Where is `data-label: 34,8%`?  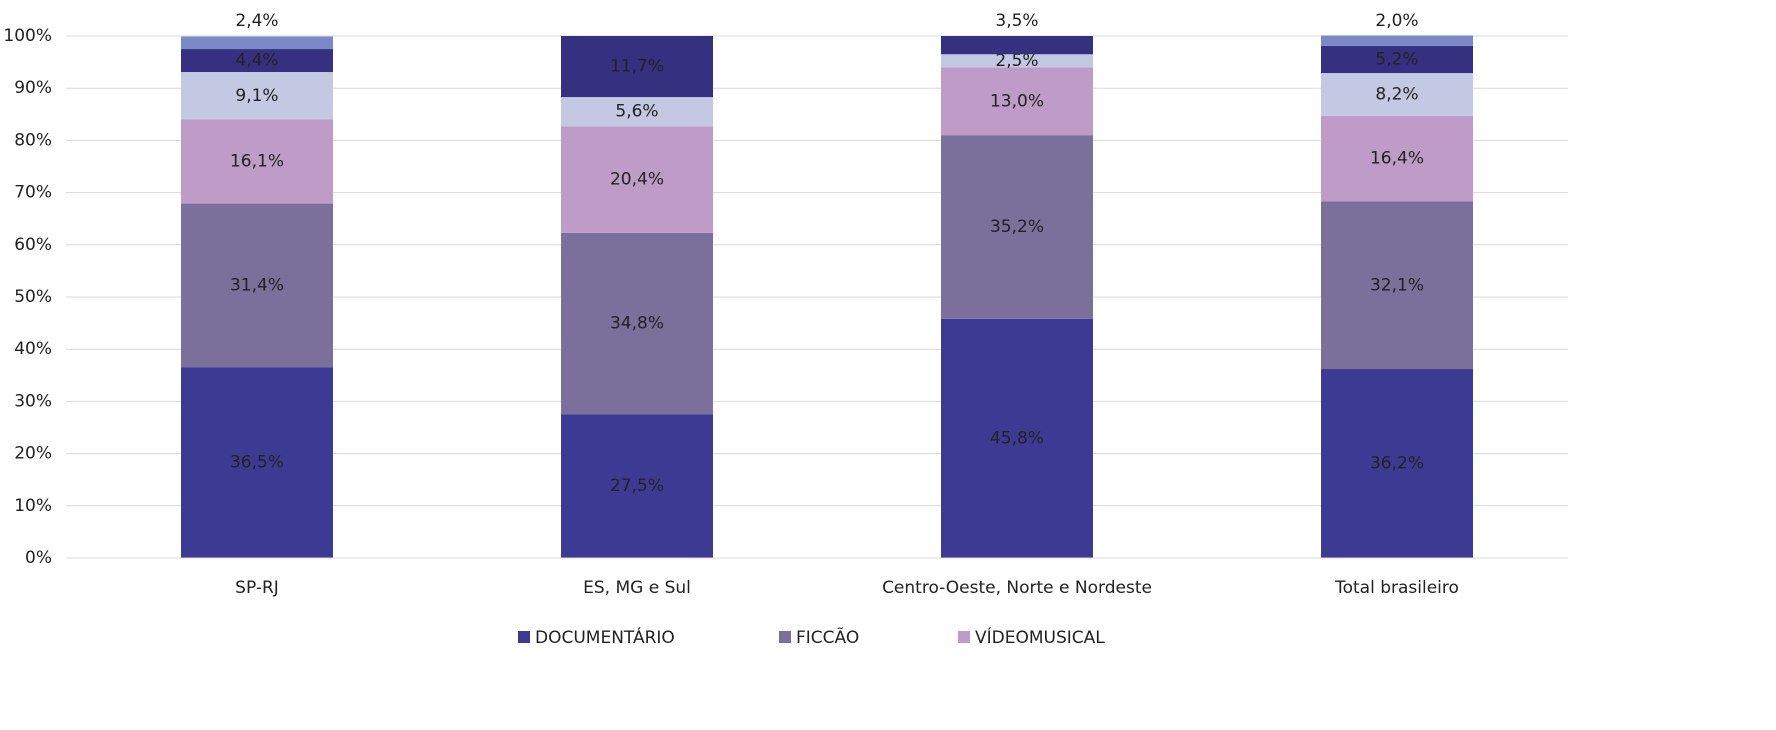
data-label: 34,8% is located at coordinates (637, 324).